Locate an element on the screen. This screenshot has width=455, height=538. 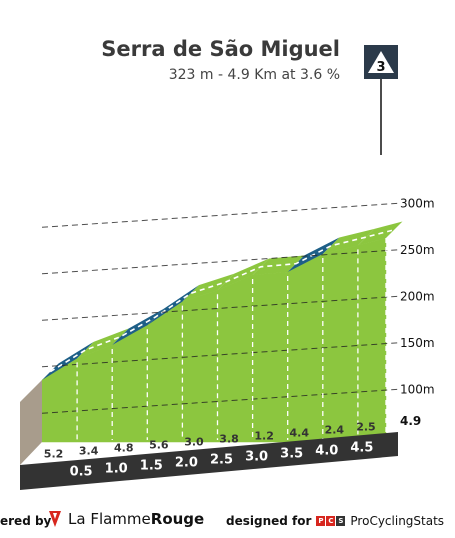
category-badge-triangle is located at coordinates (381, 62).